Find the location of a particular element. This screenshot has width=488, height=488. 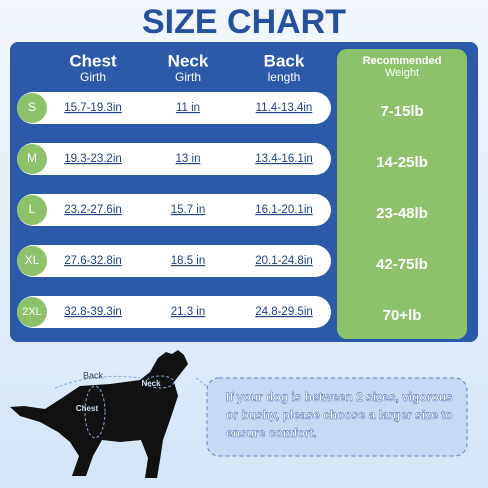

cell: 19.3-23.2in is located at coordinates (93, 159).